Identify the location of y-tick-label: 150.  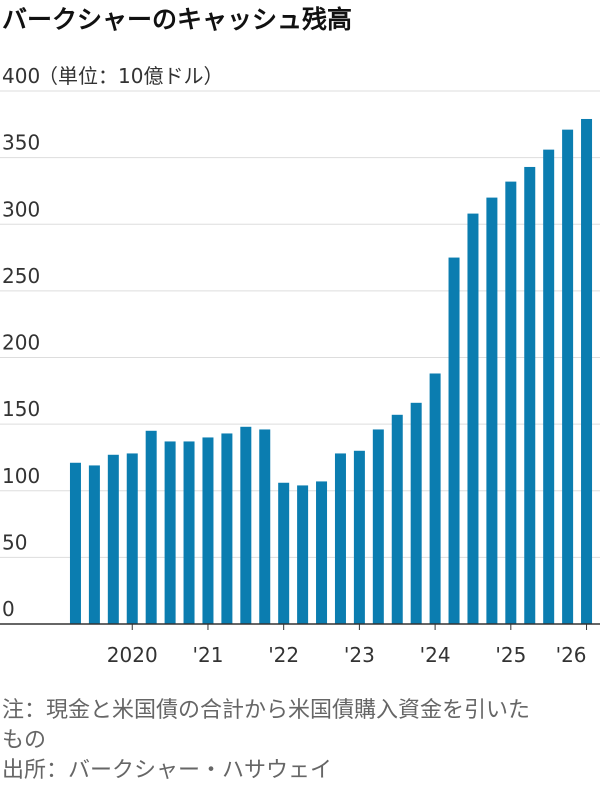
(21, 409).